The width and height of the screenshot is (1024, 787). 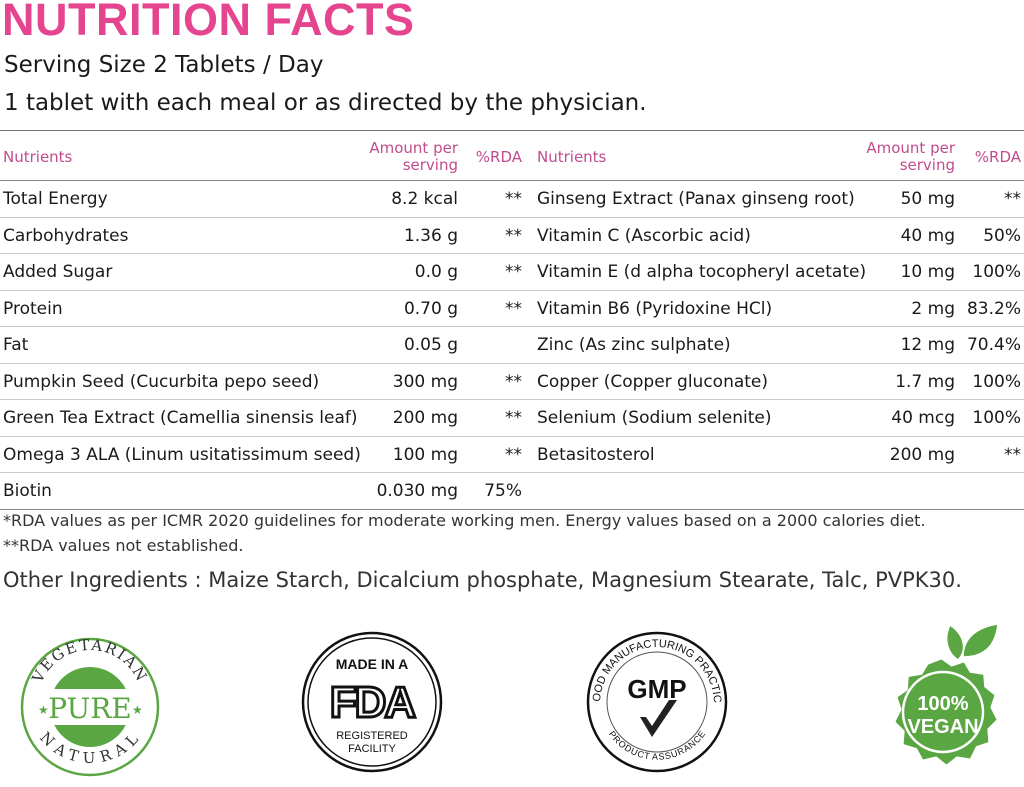 I want to click on vegetarian-pure-natural-logo: VEGETARIAN NATURAL PURE ★★, so click(x=90, y=699).